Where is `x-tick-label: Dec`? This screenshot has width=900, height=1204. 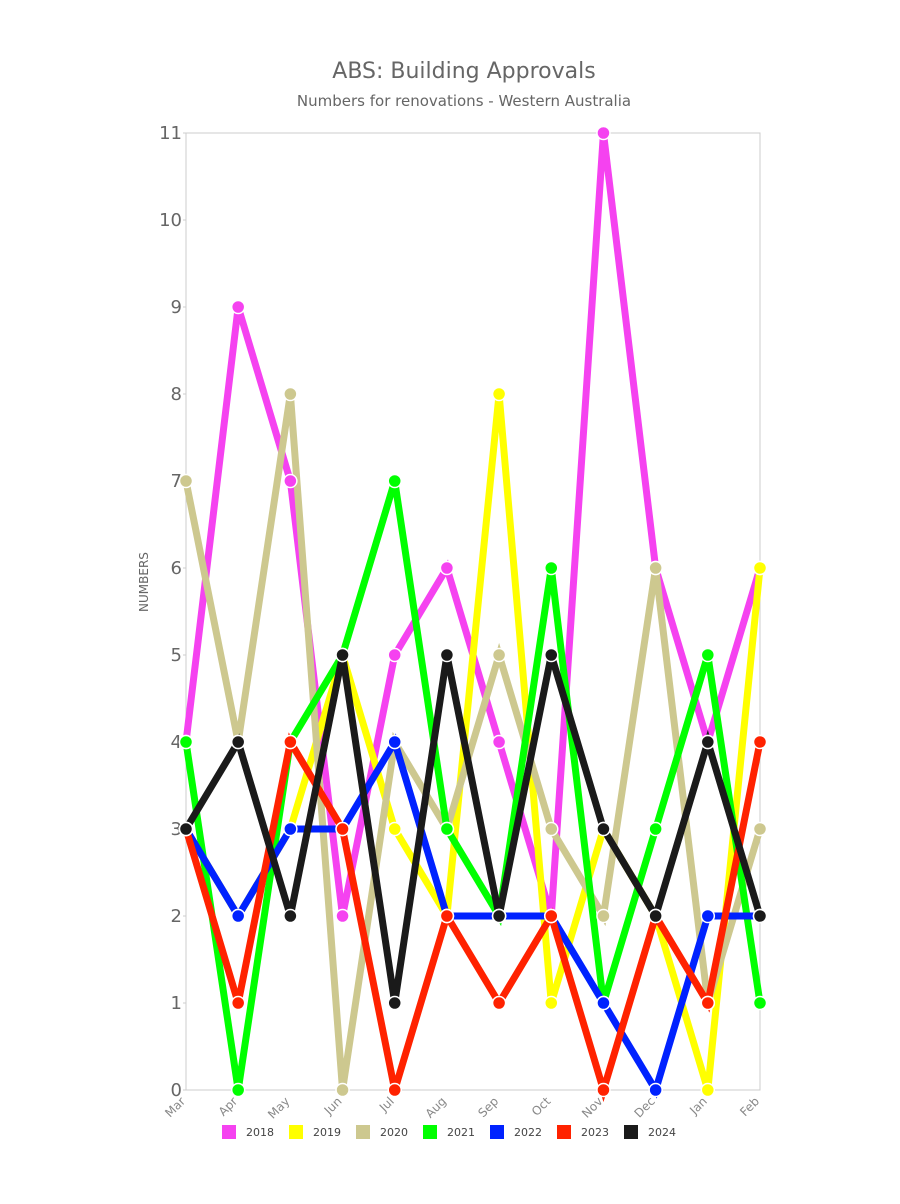 x-tick-label: Dec is located at coordinates (644, 1107).